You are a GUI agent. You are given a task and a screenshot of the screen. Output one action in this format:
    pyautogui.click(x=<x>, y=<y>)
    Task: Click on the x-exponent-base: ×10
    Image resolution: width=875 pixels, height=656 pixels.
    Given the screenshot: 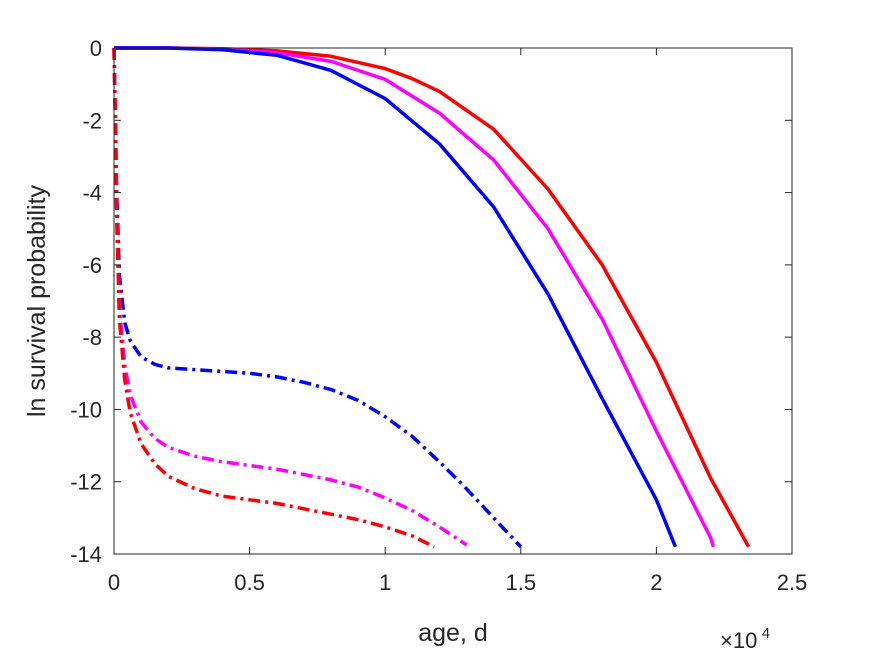 What is the action you would take?
    pyautogui.click(x=738, y=640)
    